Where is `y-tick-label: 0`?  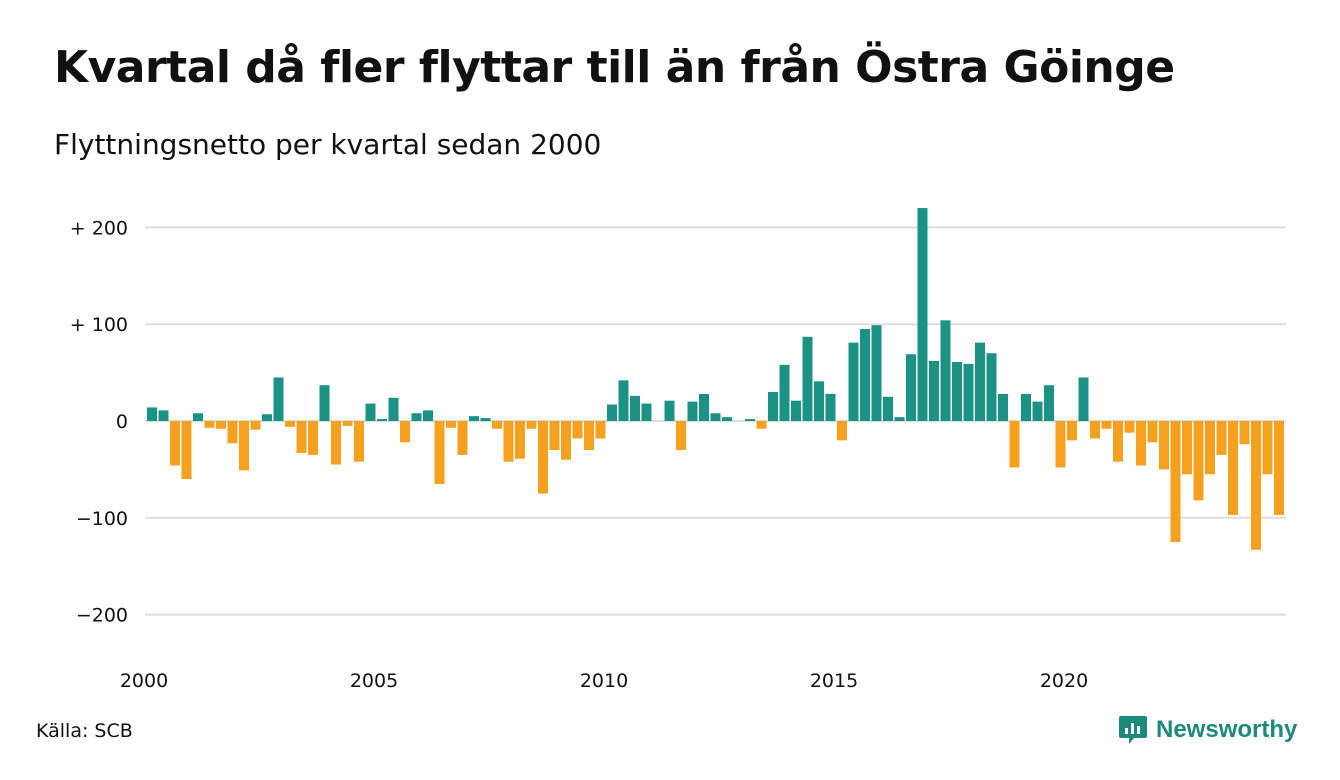
y-tick-label: 0 is located at coordinates (122, 422).